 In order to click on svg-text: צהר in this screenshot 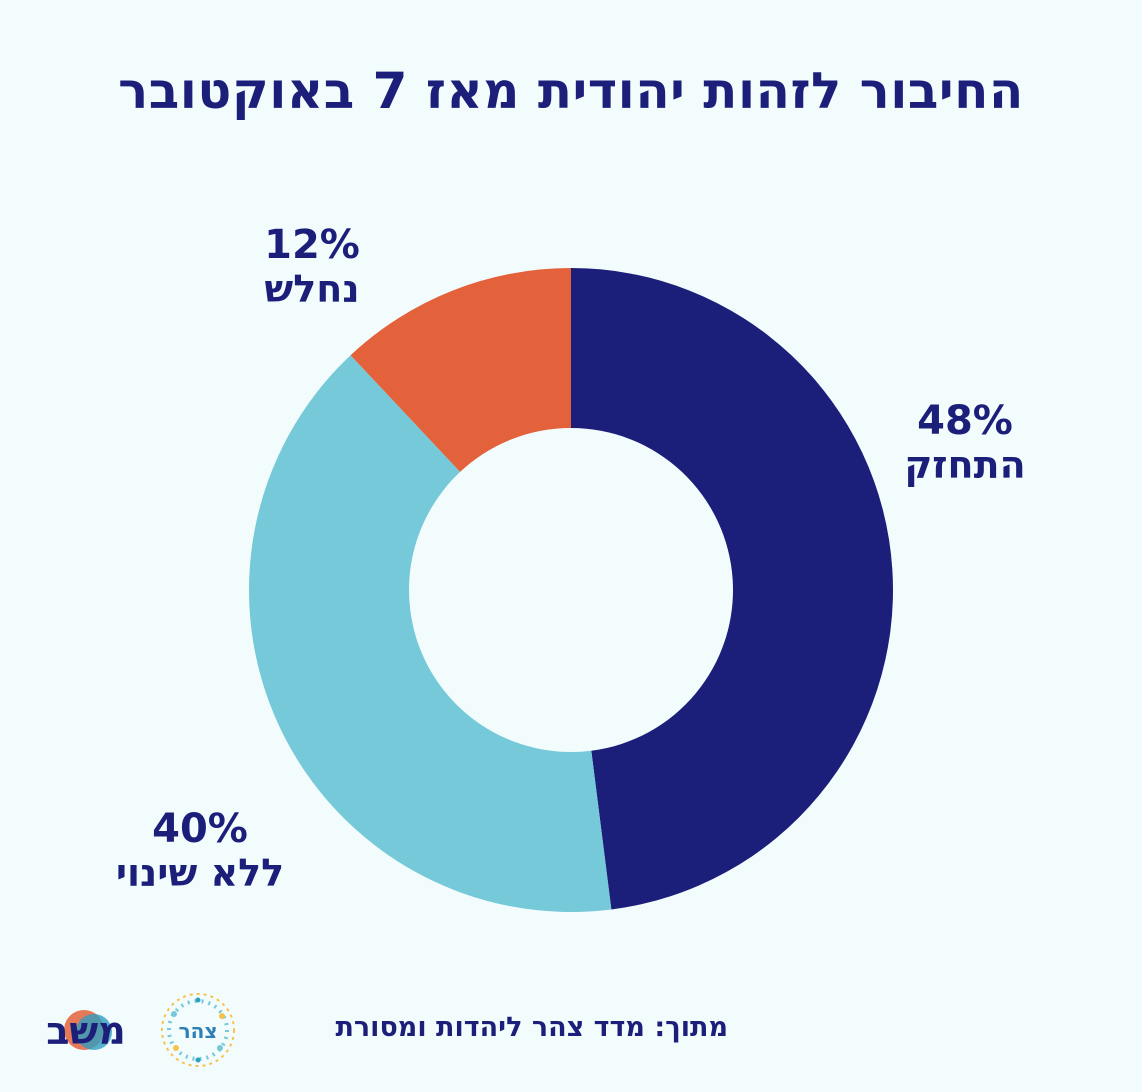, I will do `click(198, 1031)`.